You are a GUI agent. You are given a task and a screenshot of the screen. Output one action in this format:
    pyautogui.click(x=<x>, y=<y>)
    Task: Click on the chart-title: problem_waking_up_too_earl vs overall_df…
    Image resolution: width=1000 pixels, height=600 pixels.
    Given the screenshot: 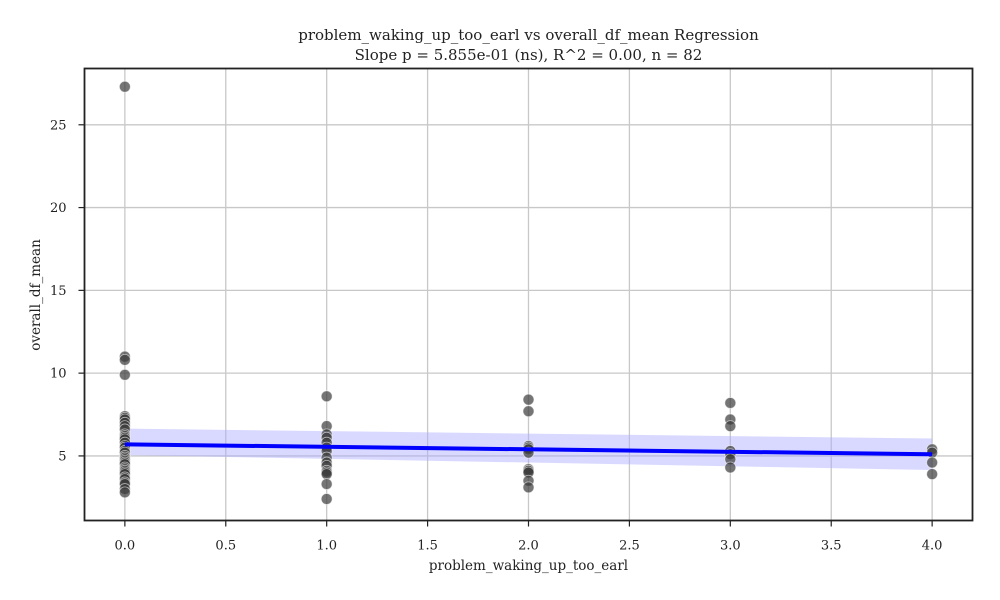 What is the action you would take?
    pyautogui.click(x=528, y=35)
    